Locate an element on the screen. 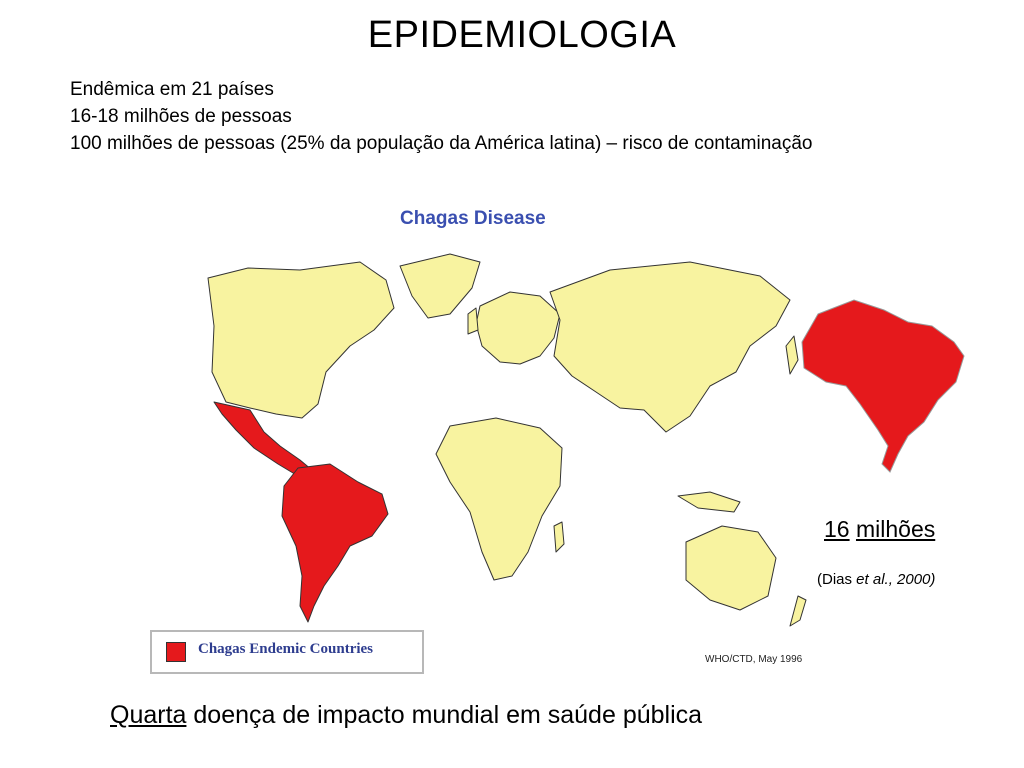 This screenshot has height=768, width=1024. brazil-shape is located at coordinates (883, 386).